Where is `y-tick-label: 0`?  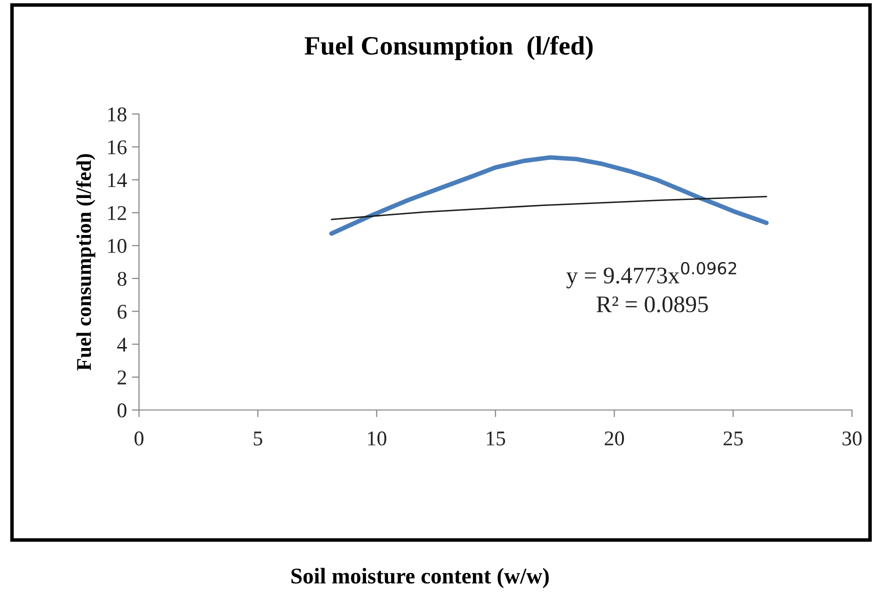 y-tick-label: 0 is located at coordinates (122, 410).